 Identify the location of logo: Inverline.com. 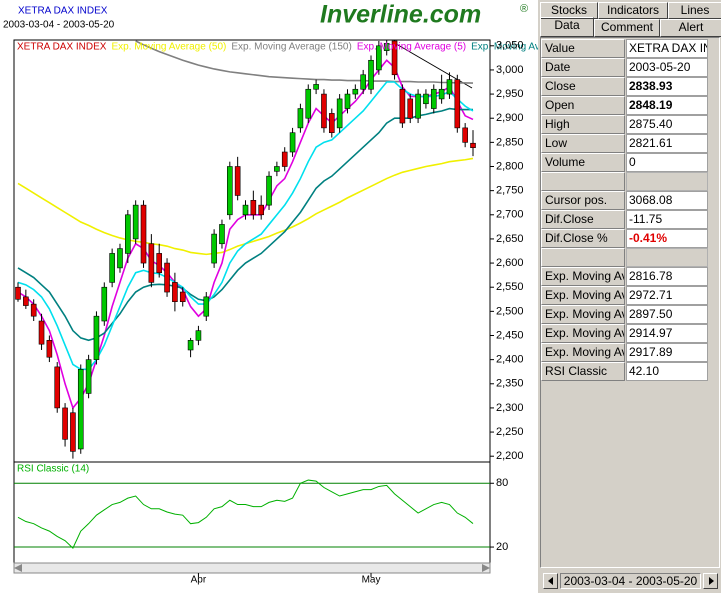
(400, 15).